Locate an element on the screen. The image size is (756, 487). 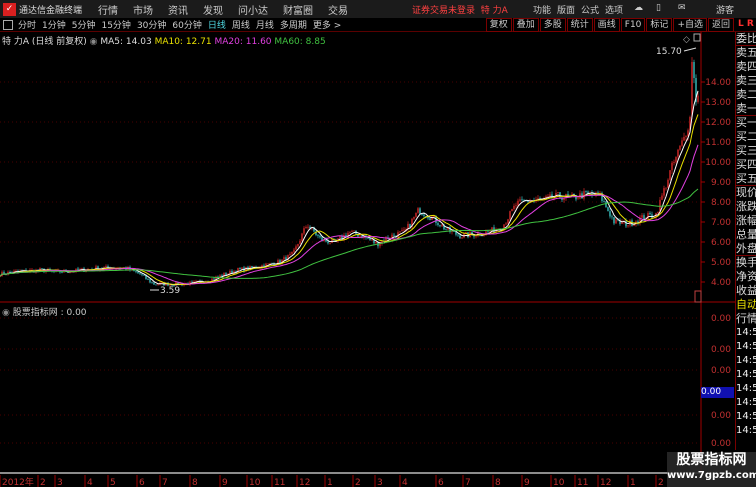
stats-button: 统计 is located at coordinates (579, 25).